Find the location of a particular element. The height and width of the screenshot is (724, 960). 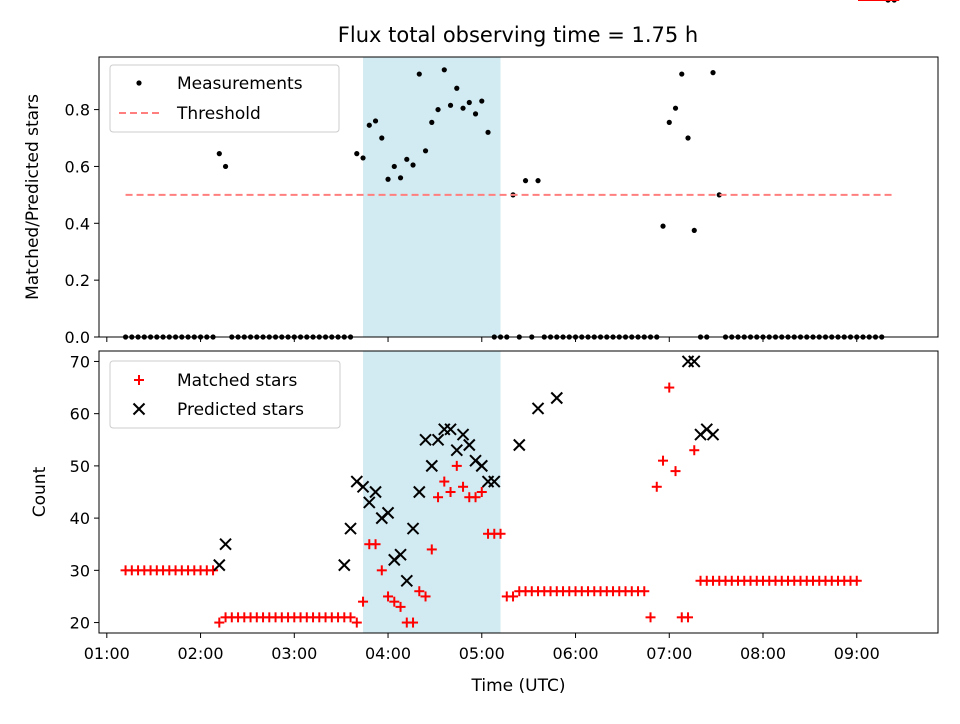

y-top-tick-label: 0.4 is located at coordinates (77, 223).